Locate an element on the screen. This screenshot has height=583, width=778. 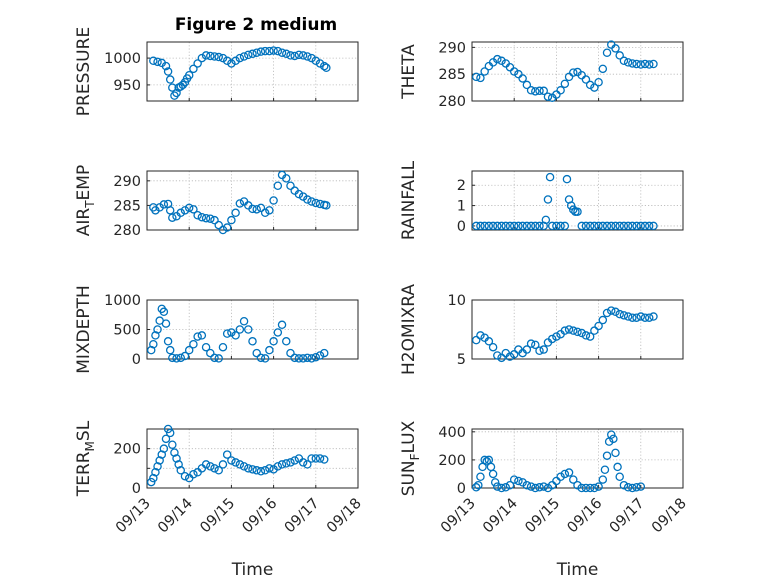
y-tick-label: 2 is located at coordinates (461, 186).